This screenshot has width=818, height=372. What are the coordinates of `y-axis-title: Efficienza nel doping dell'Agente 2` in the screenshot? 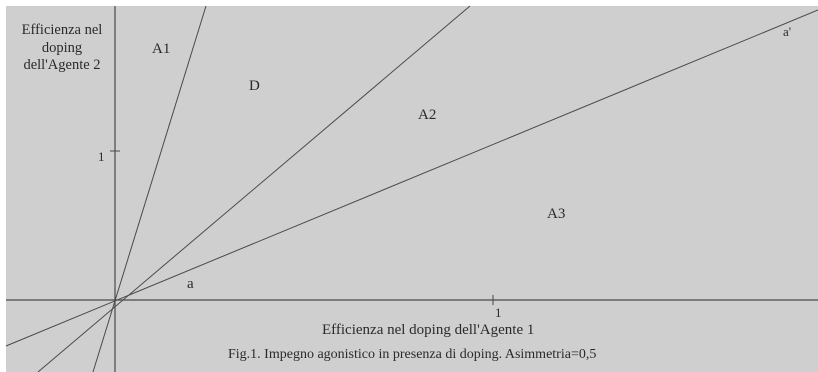 It's located at (62, 48).